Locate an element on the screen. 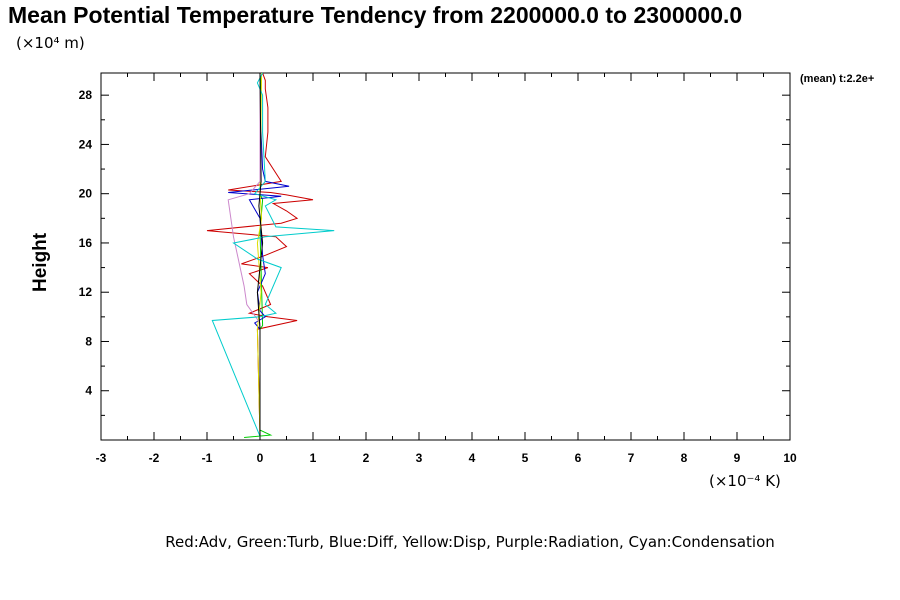 The image size is (900, 600). x-tick-label: 2 is located at coordinates (366, 458).